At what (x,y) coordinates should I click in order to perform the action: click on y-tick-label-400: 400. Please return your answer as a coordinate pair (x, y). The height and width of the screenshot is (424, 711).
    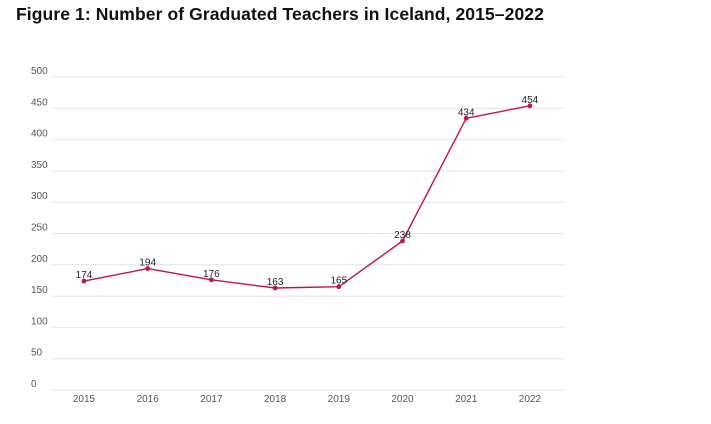
    Looking at the image, I should click on (39, 134).